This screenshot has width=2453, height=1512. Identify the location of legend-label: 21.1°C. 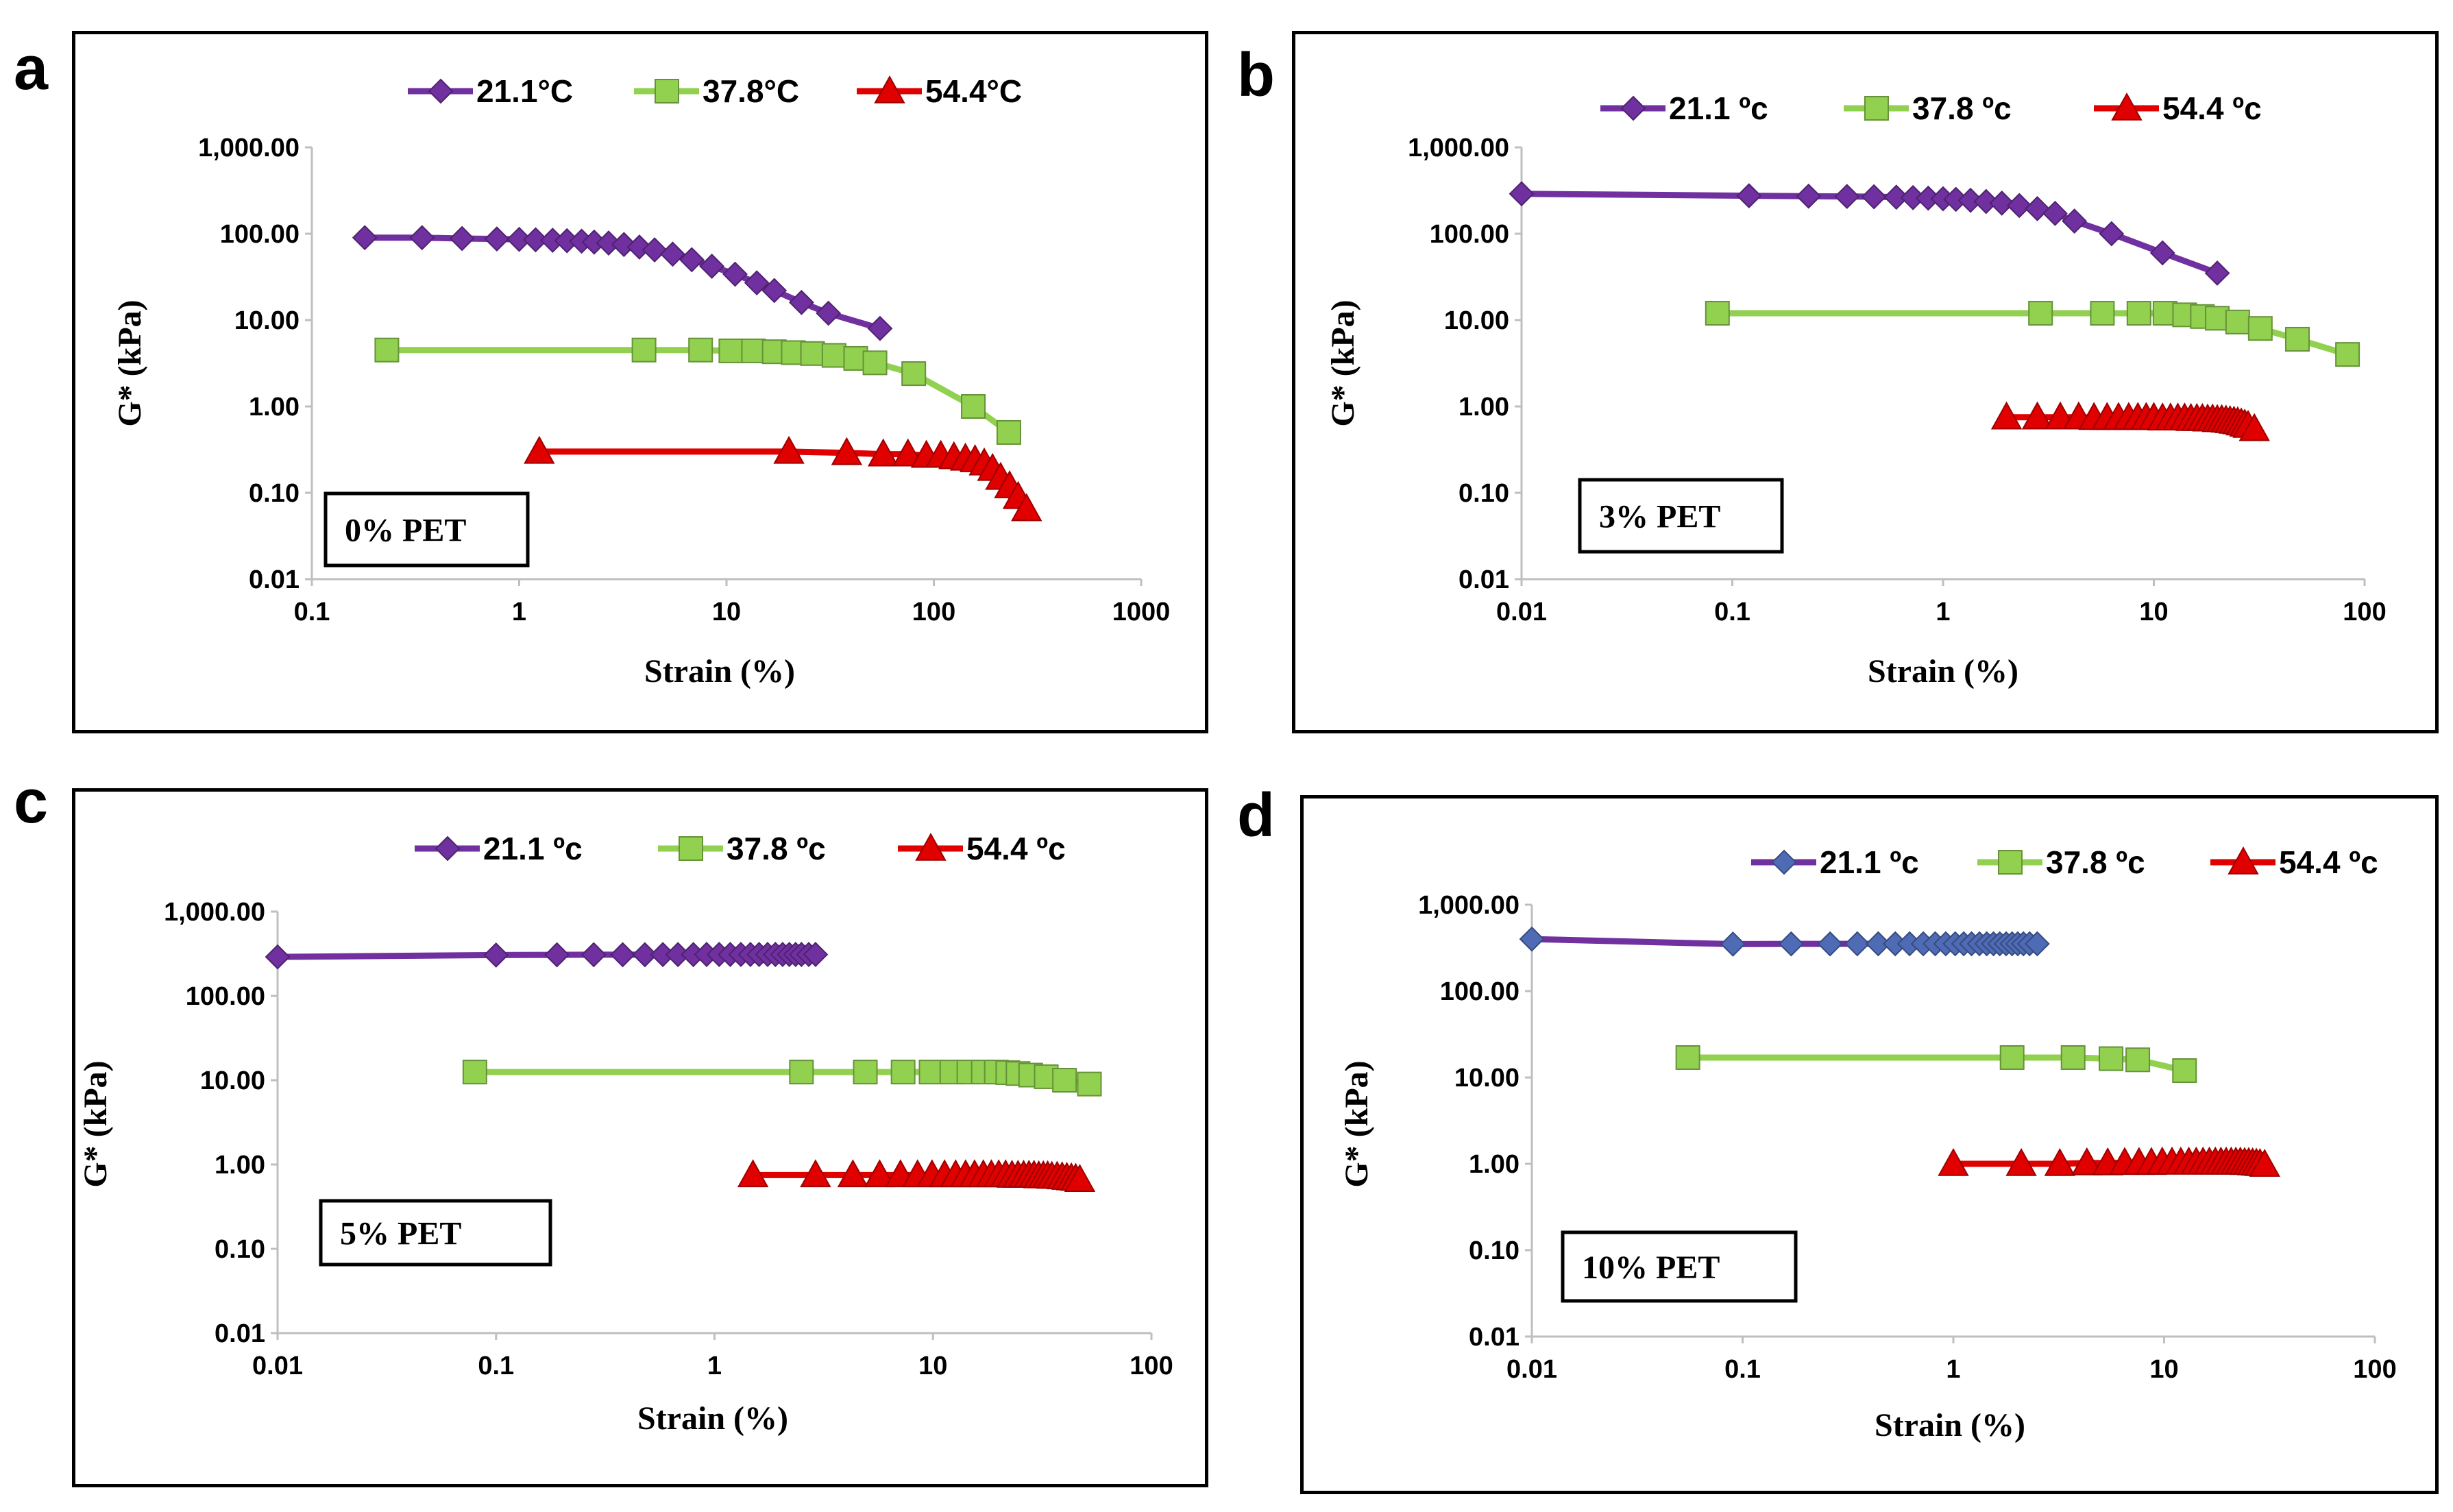
(524, 91).